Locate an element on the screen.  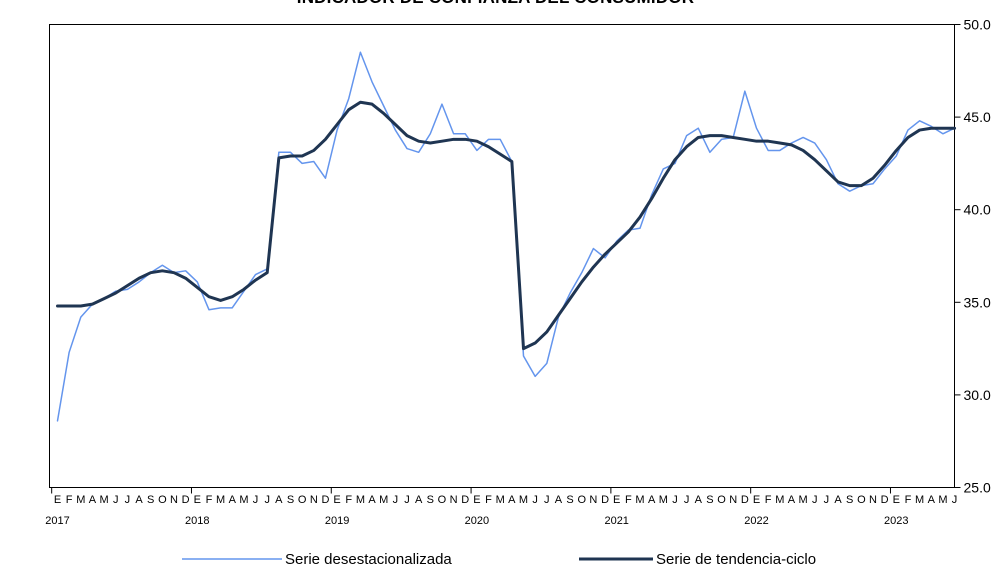
y-axis-right: 25.0 30.0 35.0 40.0 45.0 50.0 is located at coordinates (972, 256).